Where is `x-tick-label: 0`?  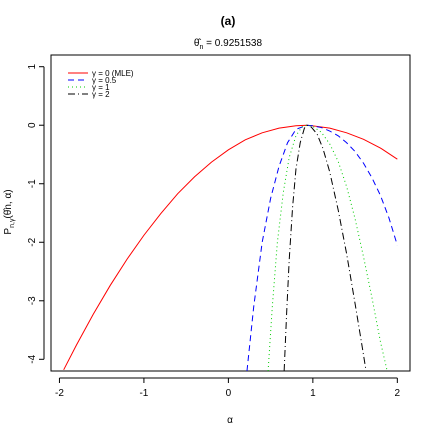 x-tick-label: 0 is located at coordinates (229, 393).